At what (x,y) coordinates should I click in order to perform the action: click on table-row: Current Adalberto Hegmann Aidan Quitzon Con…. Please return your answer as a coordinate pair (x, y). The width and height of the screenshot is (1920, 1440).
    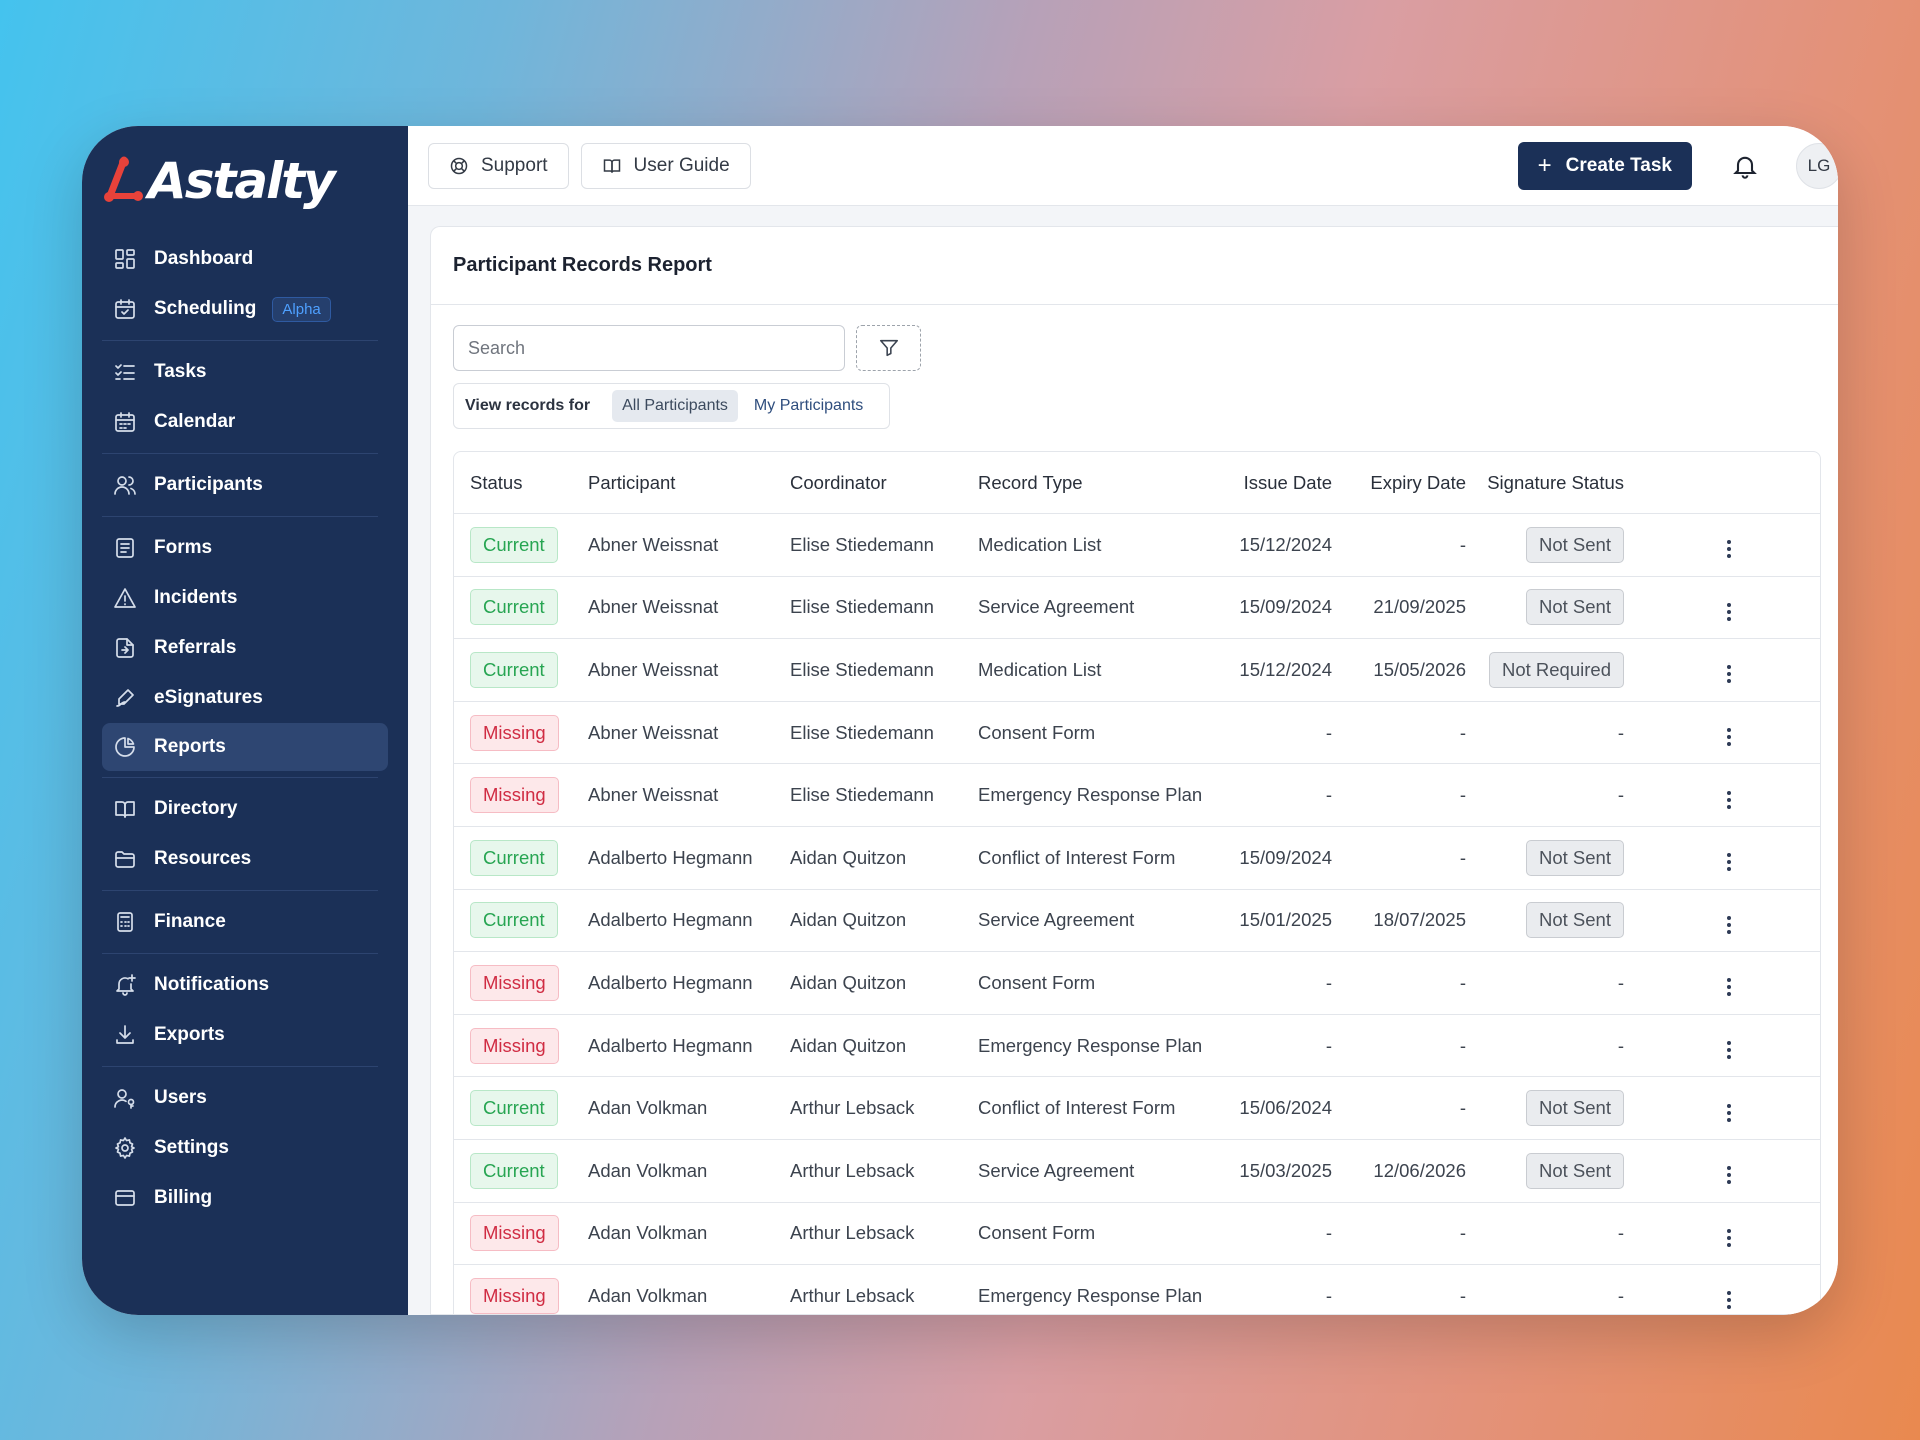
    Looking at the image, I should click on (1137, 858).